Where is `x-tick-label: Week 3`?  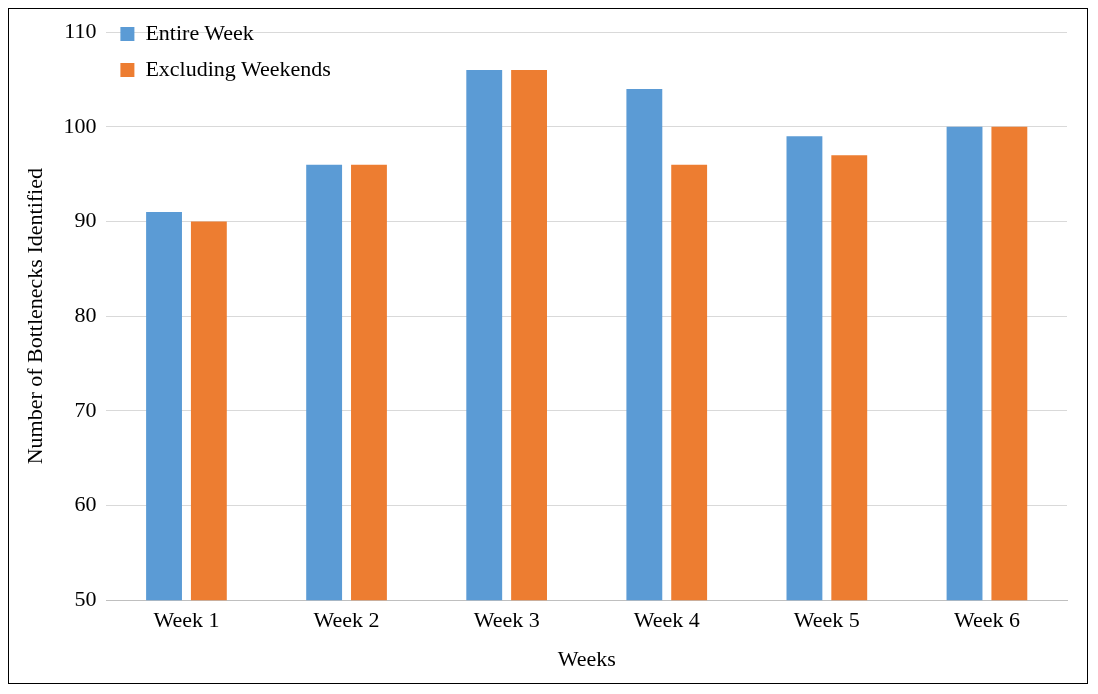 x-tick-label: Week 3 is located at coordinates (506, 620).